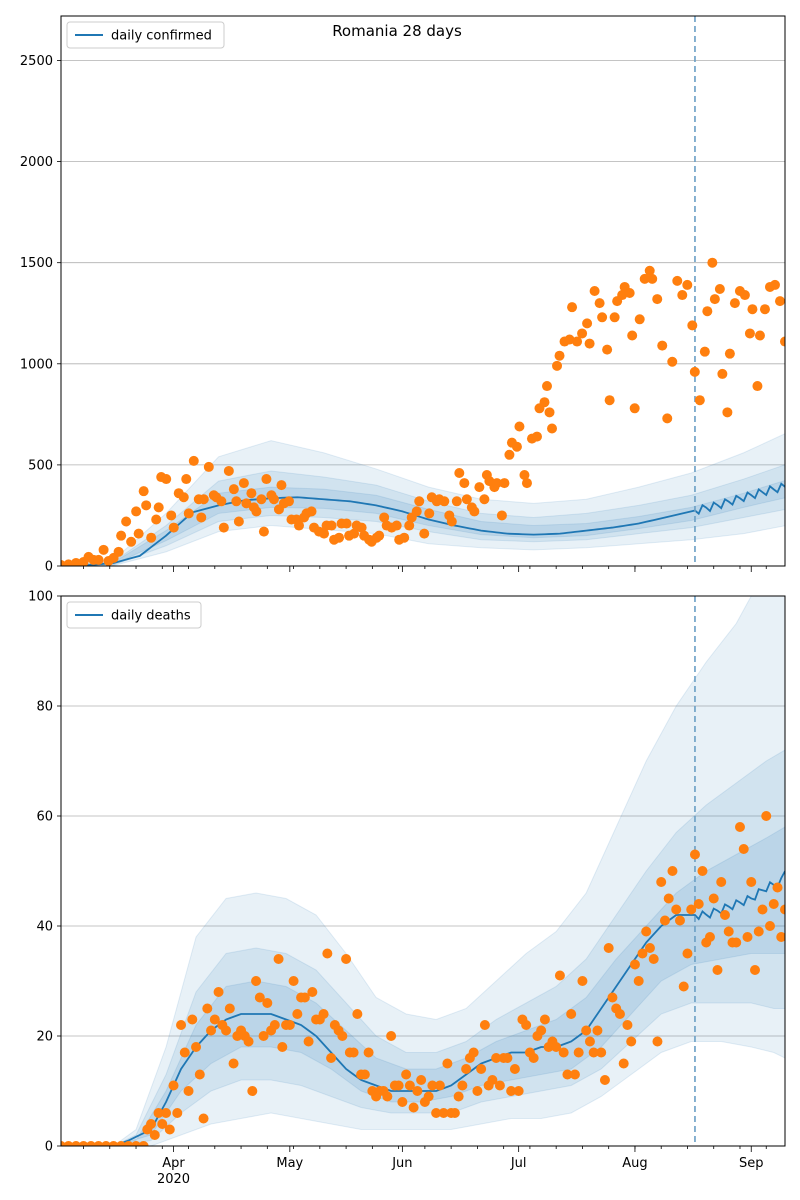  What do you see at coordinates (397, 31) in the screenshot?
I see `chart-title: Romania 28 days` at bounding box center [397, 31].